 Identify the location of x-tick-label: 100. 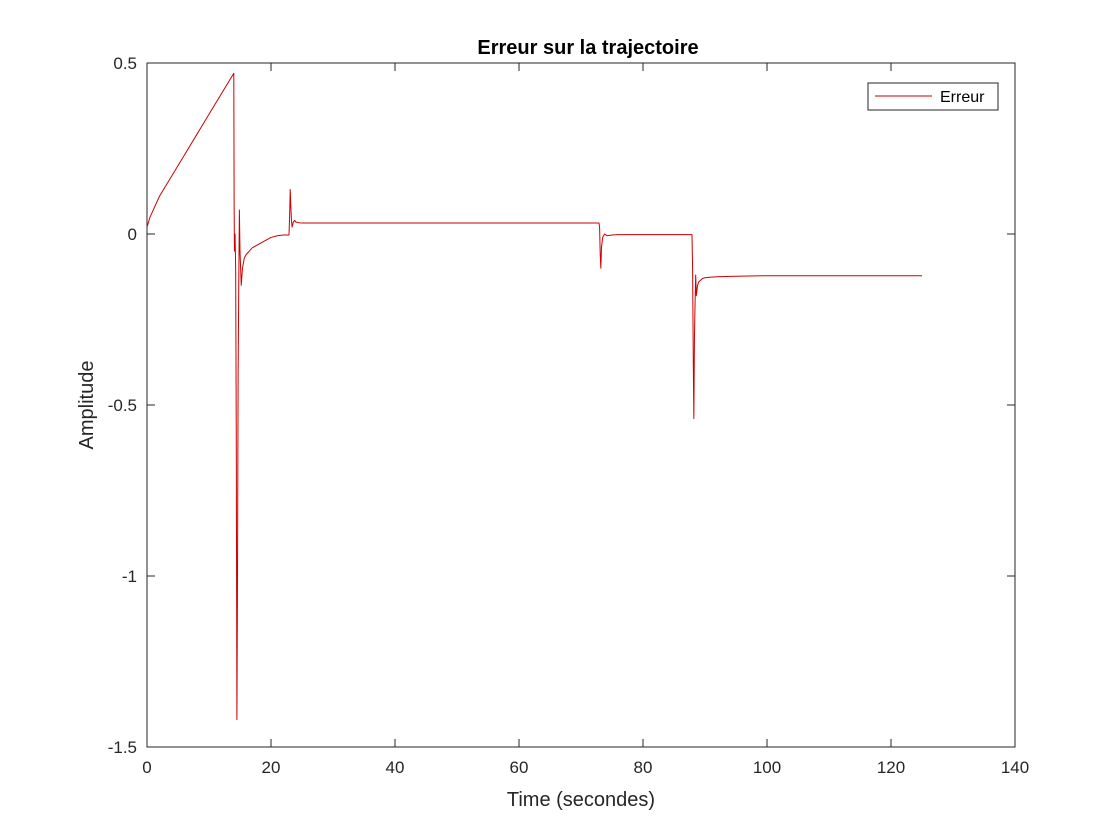
(767, 767).